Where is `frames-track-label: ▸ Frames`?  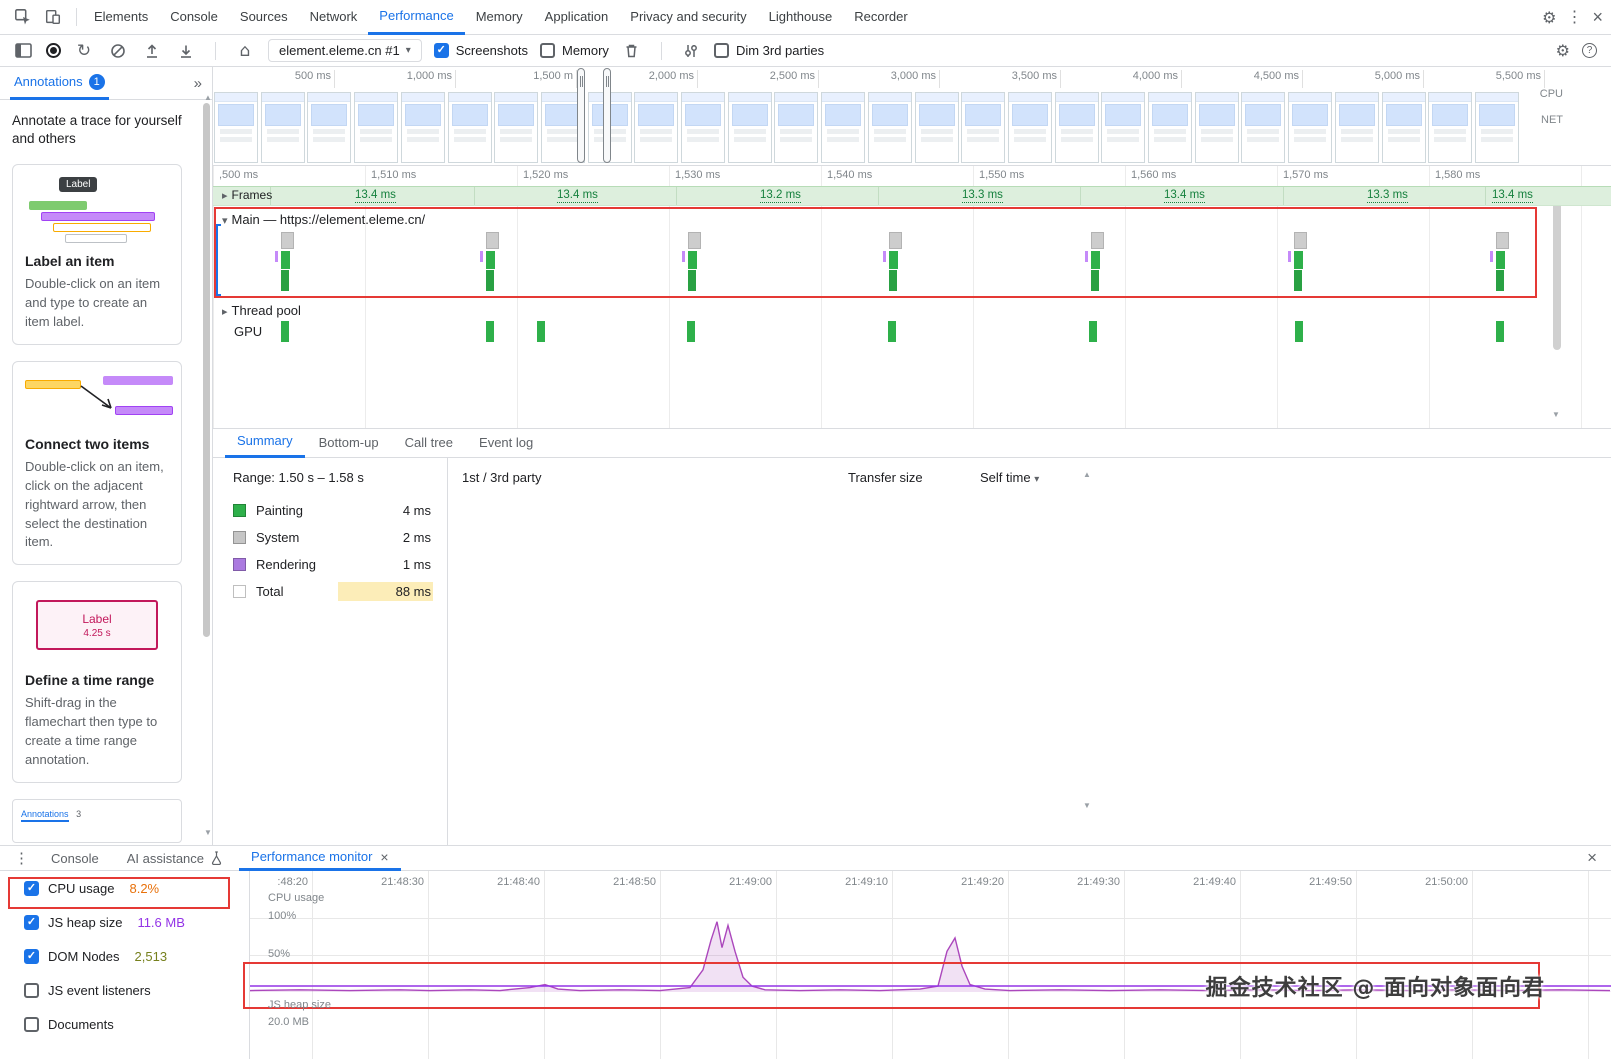
frames-track-label: ▸ Frames is located at coordinates (247, 195).